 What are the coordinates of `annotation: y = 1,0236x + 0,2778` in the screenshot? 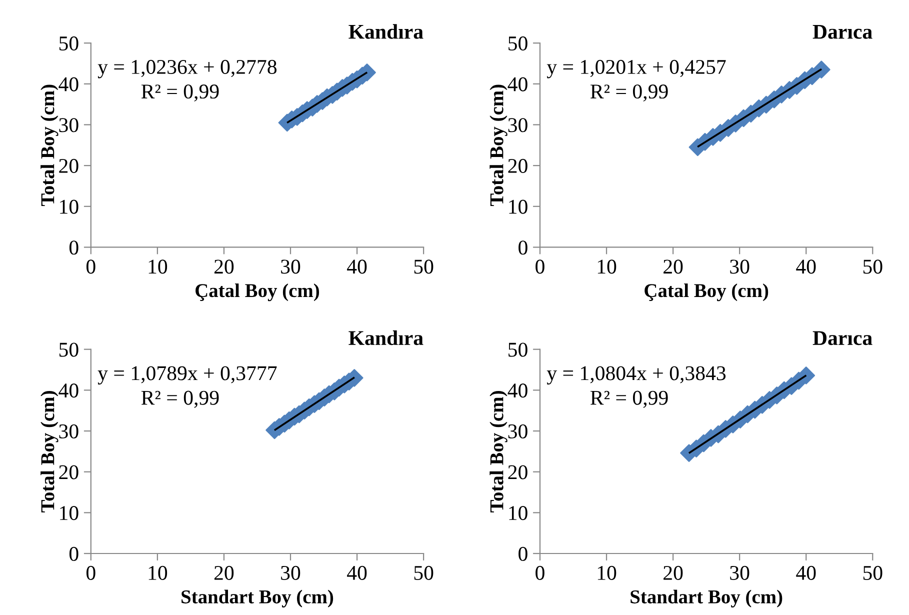 It's located at (187, 69).